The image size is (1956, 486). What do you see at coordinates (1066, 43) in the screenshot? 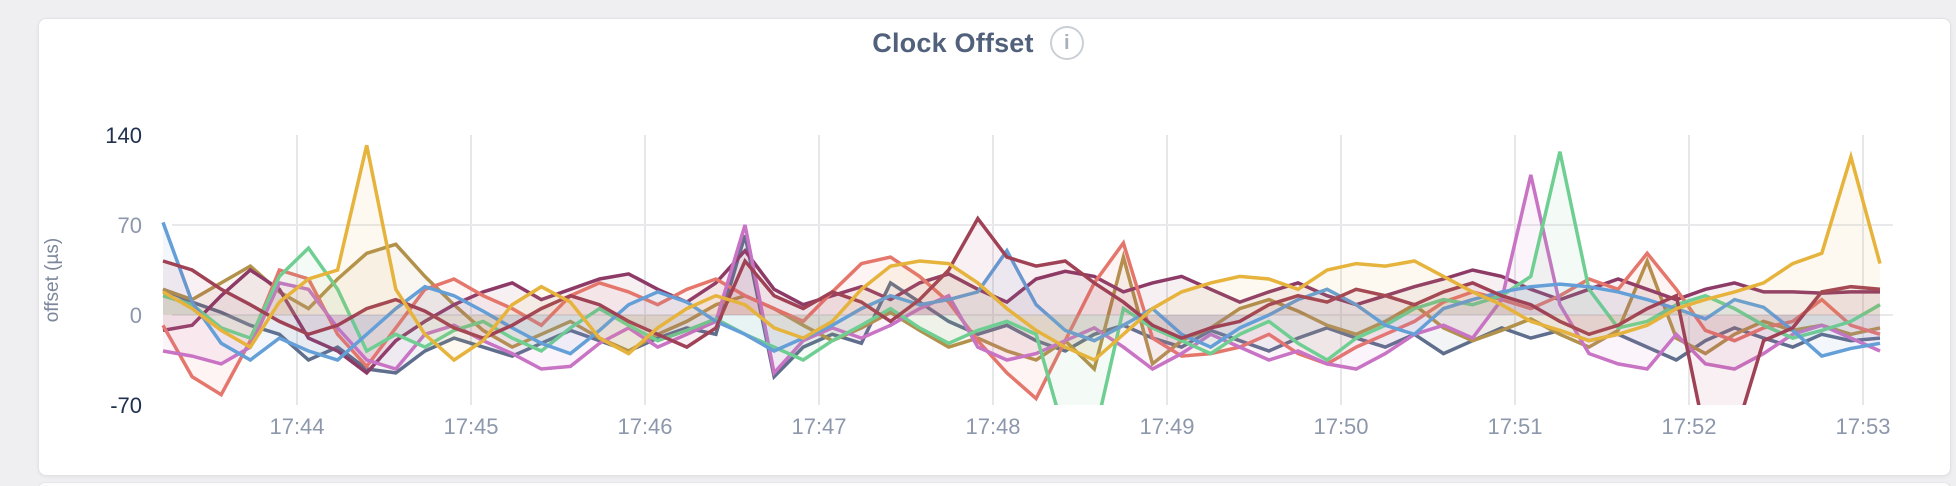
I see `info-icon: i` at bounding box center [1066, 43].